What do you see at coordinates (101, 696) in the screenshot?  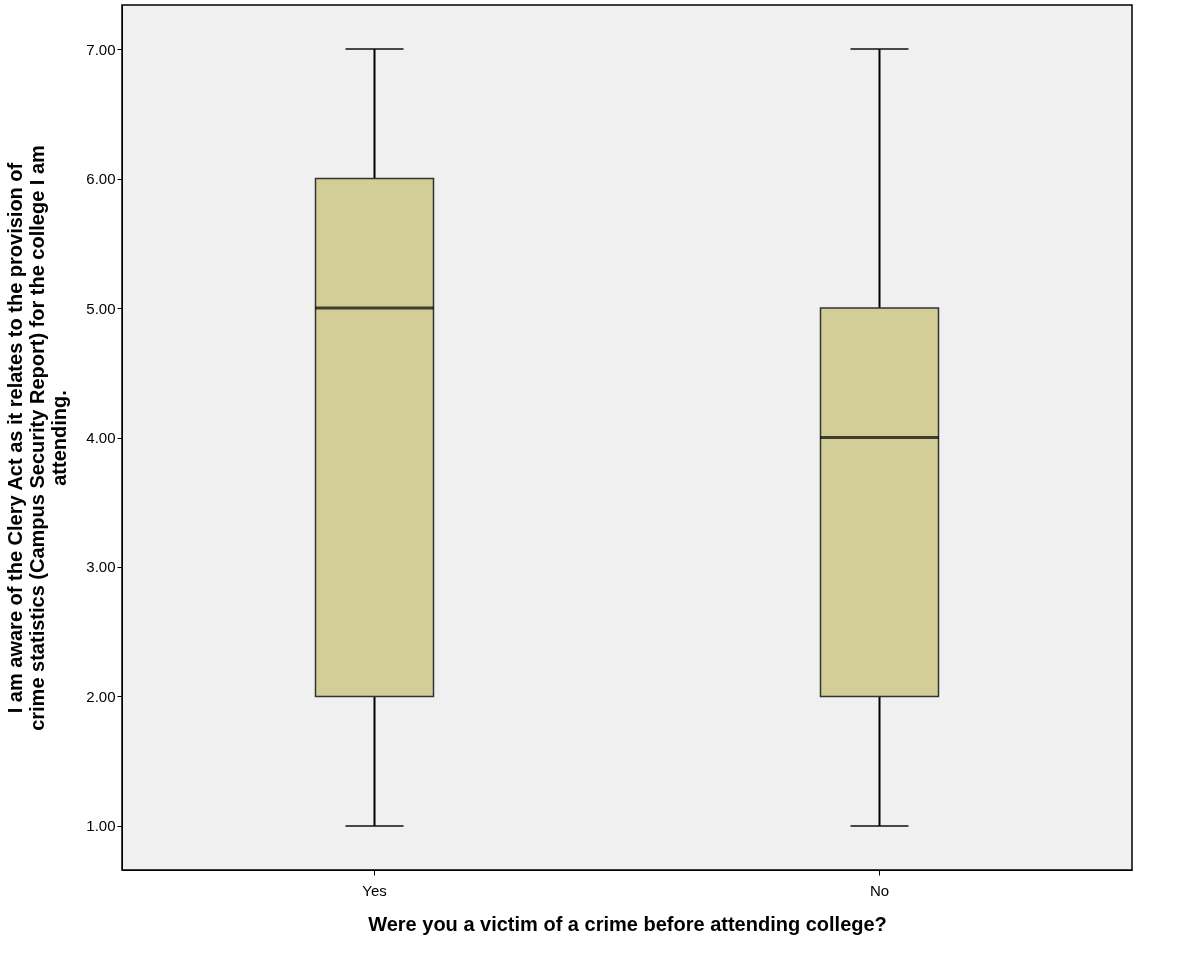 I see `y-tick-label: 2.00` at bounding box center [101, 696].